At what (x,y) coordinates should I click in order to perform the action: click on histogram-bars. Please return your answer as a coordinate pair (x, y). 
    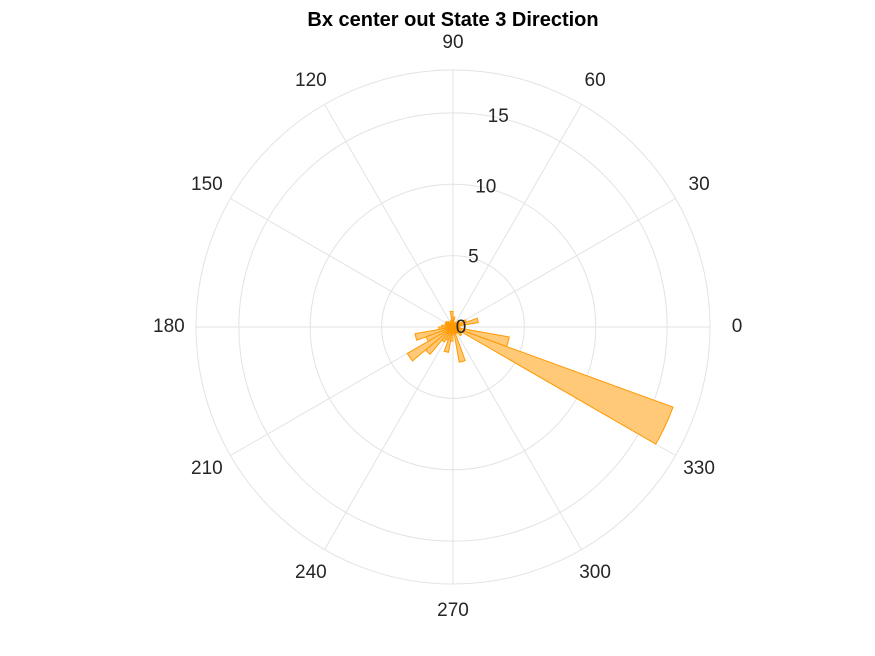
    Looking at the image, I should click on (540, 377).